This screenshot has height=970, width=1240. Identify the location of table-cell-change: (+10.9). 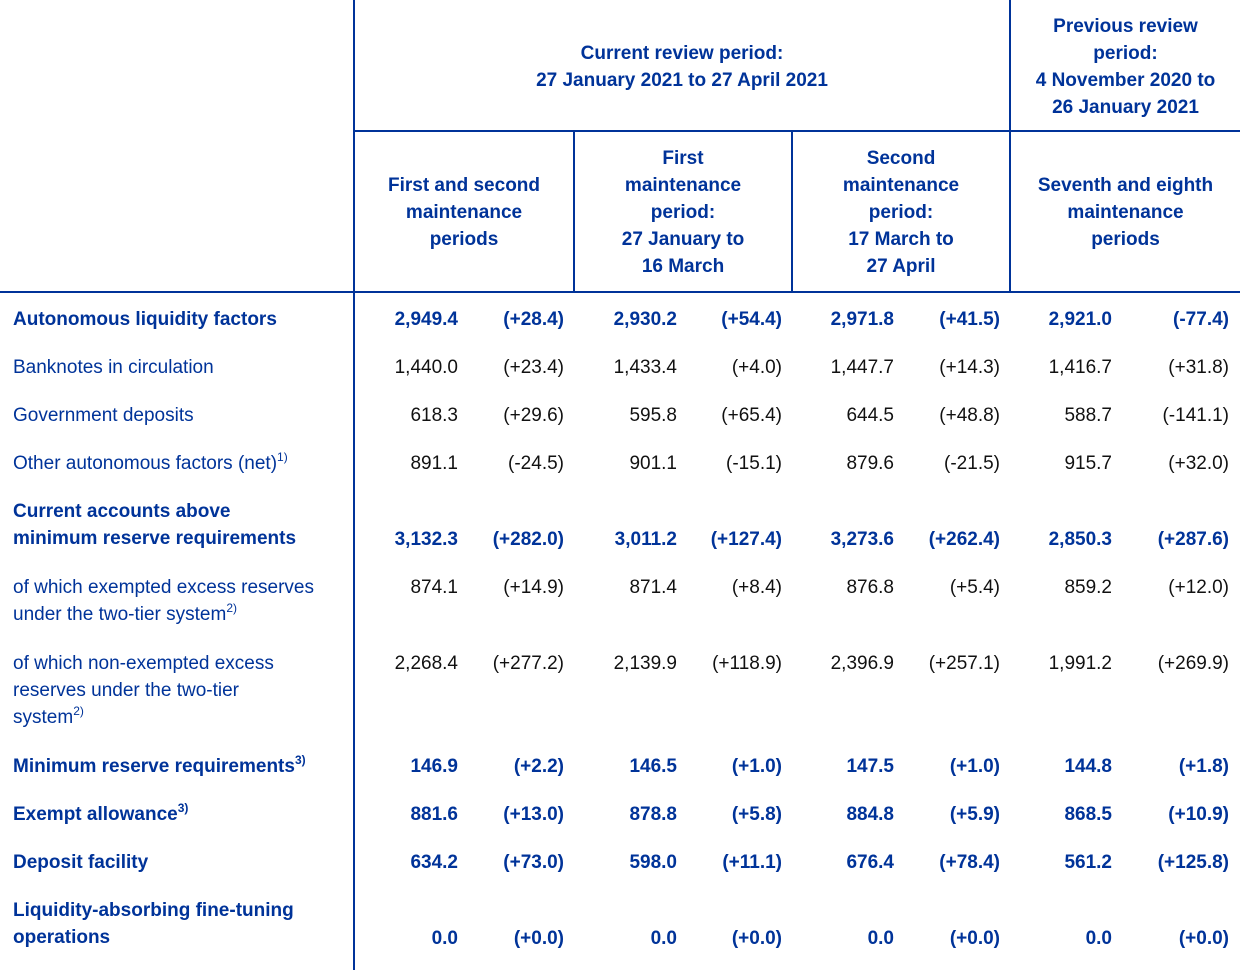
(1198, 814).